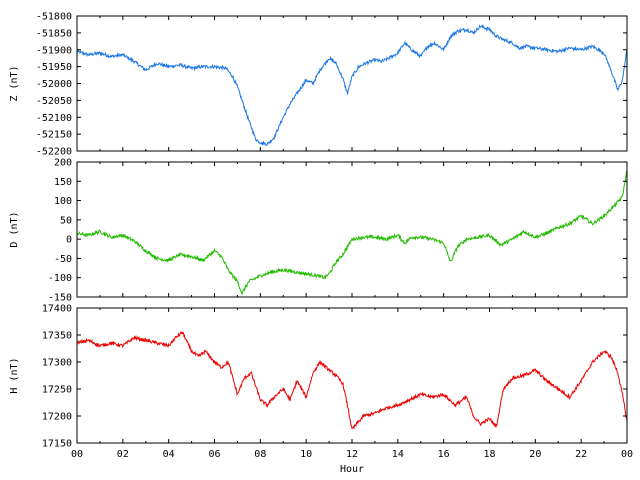 This screenshot has width=640, height=480. What do you see at coordinates (535, 454) in the screenshot?
I see `x-tick-label: 20` at bounding box center [535, 454].